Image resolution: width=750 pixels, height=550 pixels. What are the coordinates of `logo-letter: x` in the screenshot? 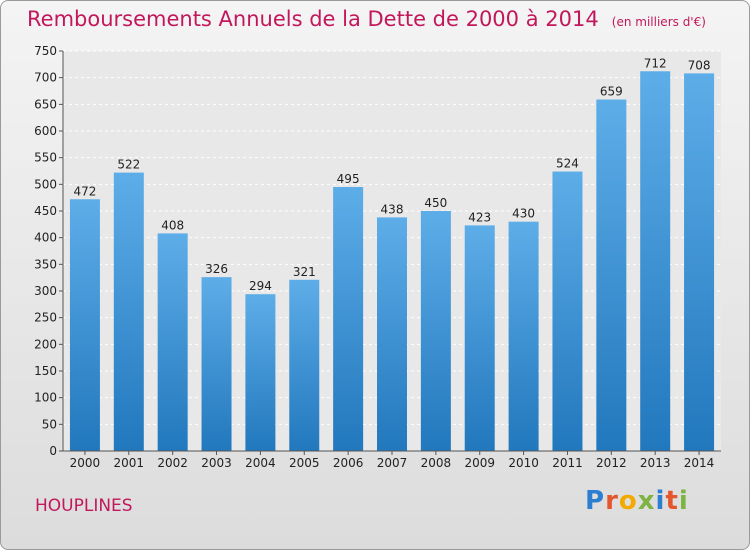 It's located at (646, 501).